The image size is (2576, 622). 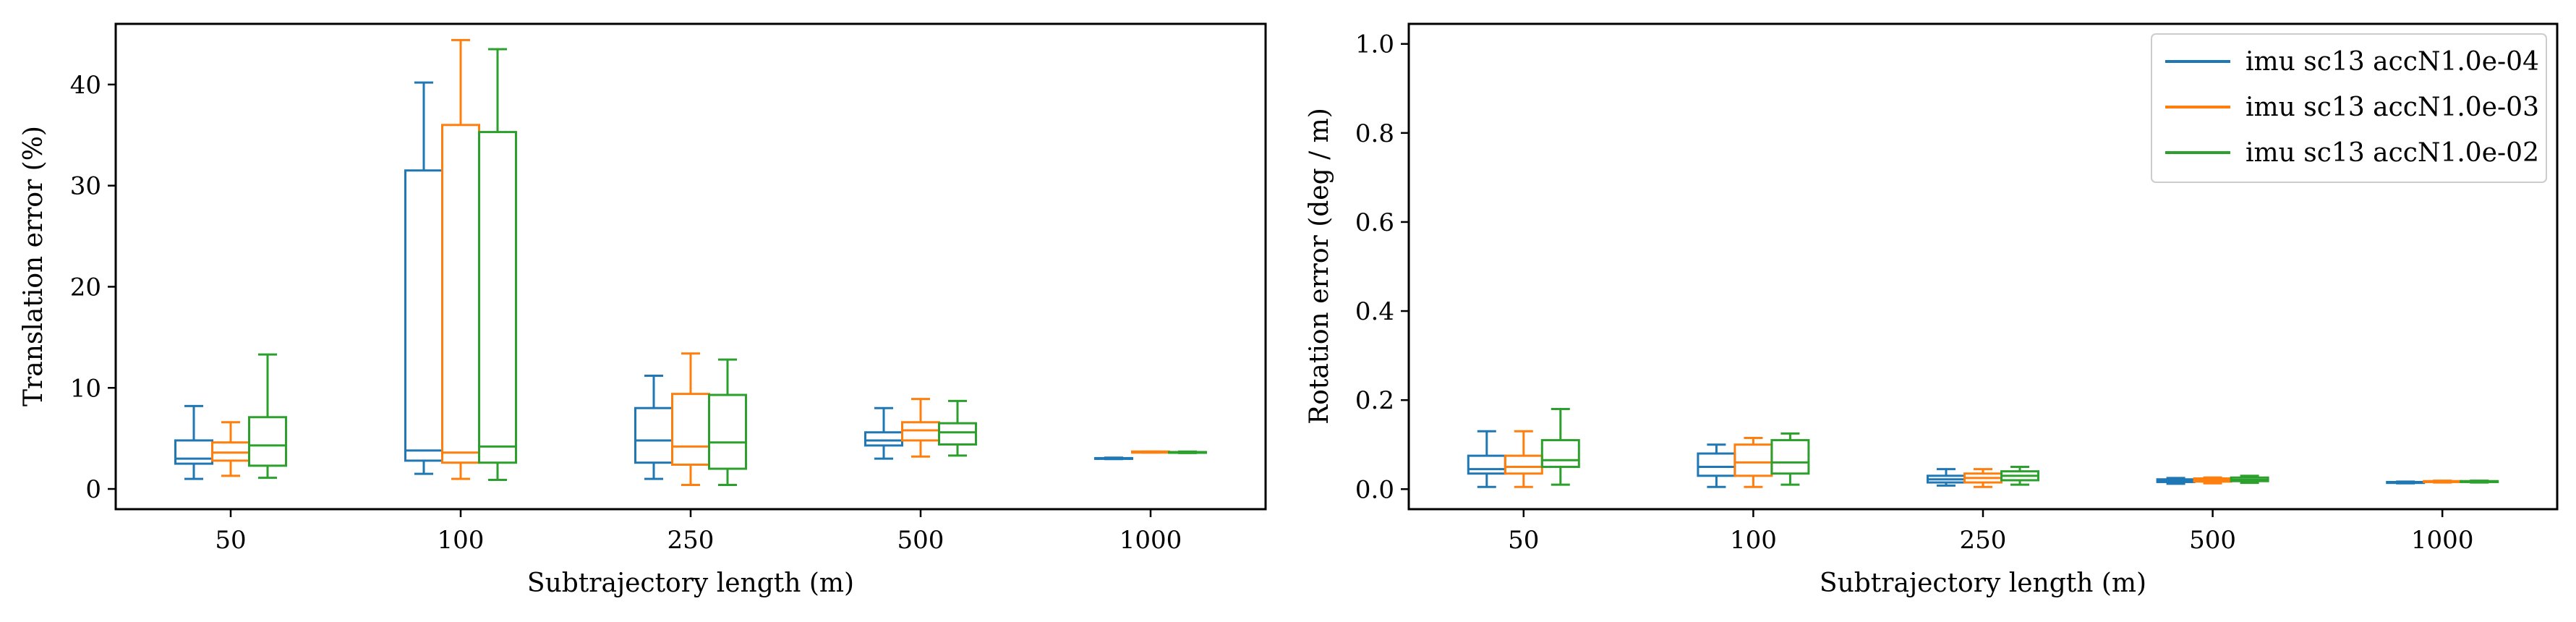 What do you see at coordinates (2392, 153) in the screenshot?
I see `legend-label: imu sc13 accN1.0e-02` at bounding box center [2392, 153].